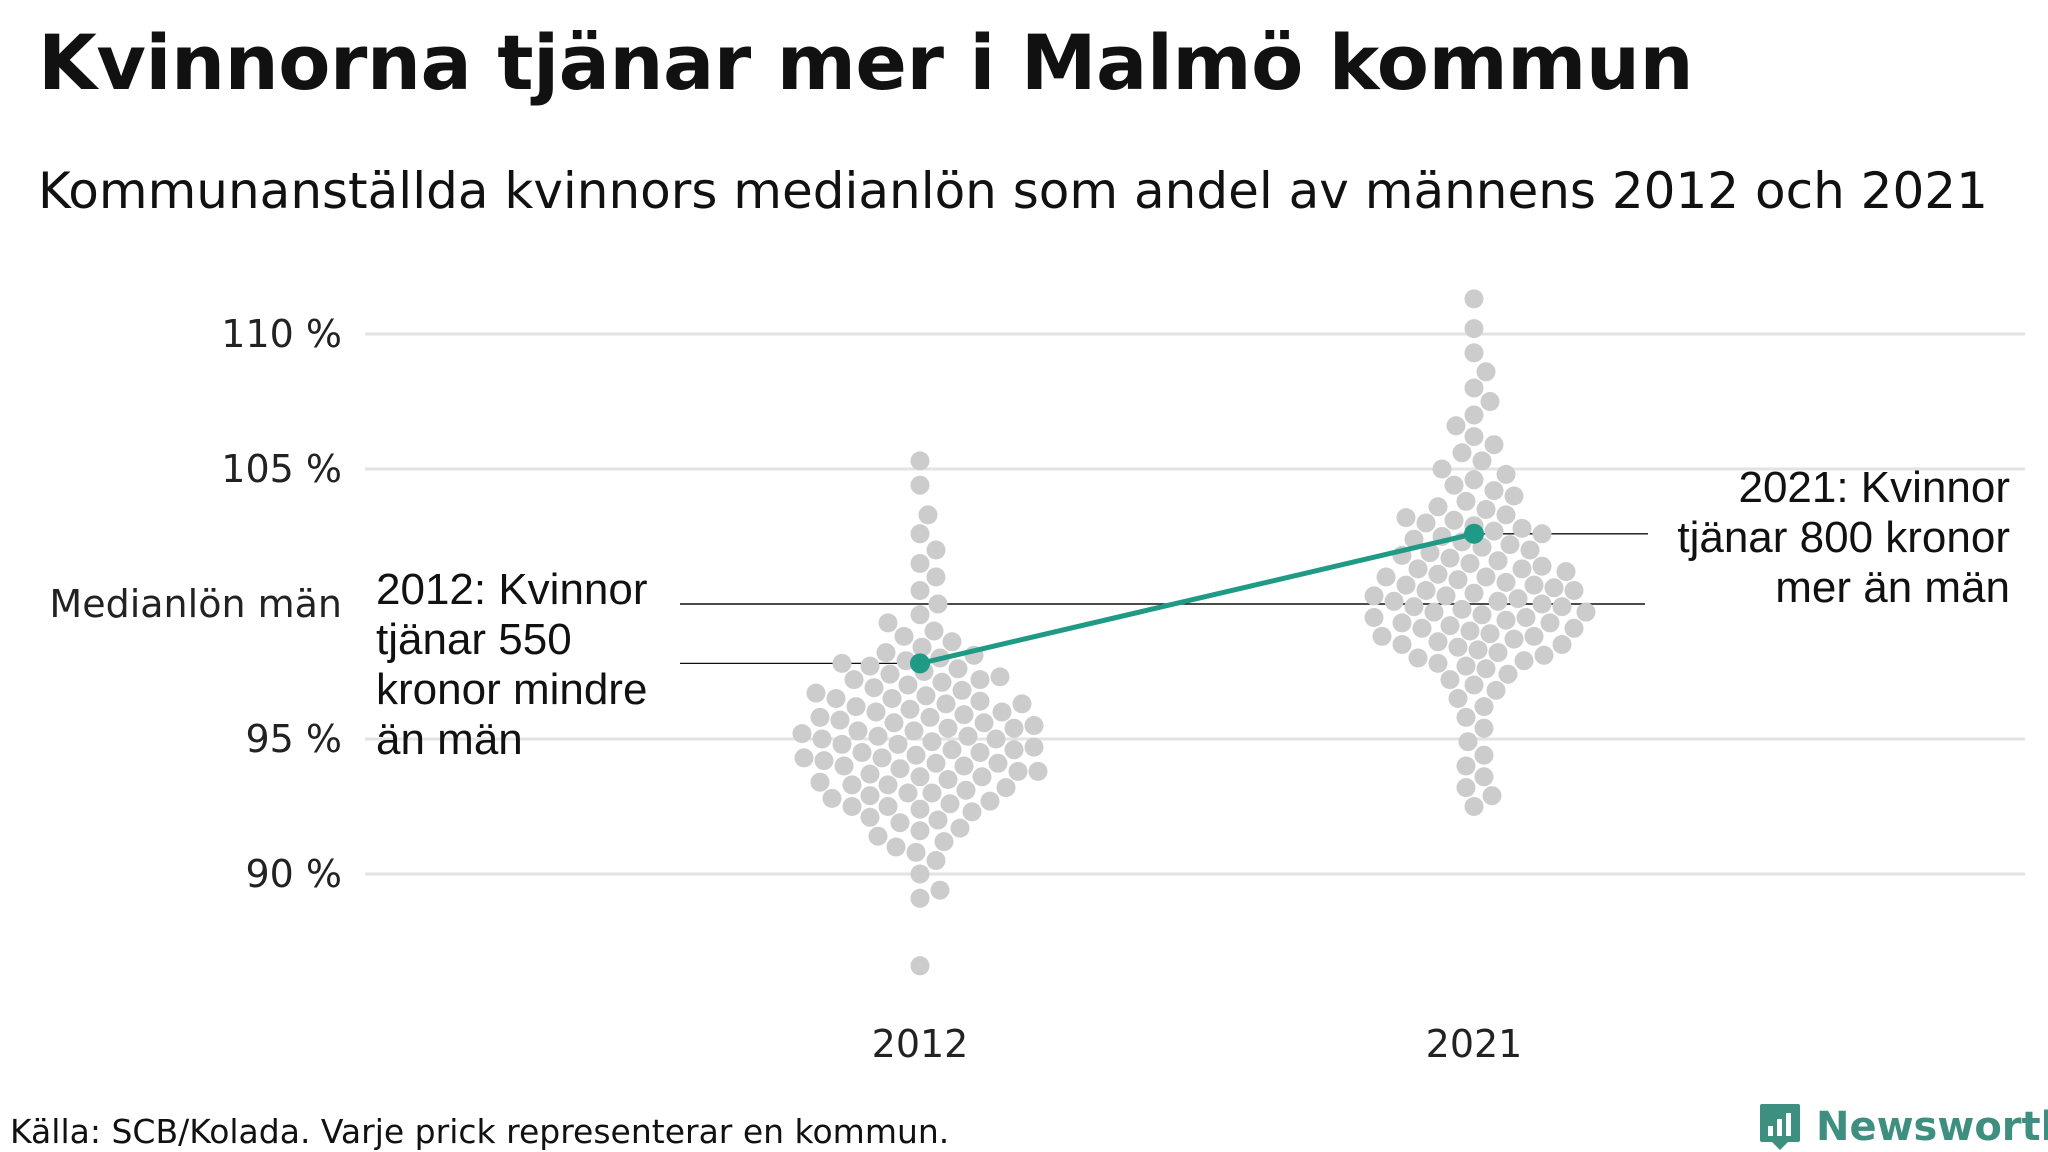  I want to click on annotation-2012-line: kronor mindre, so click(511, 689).